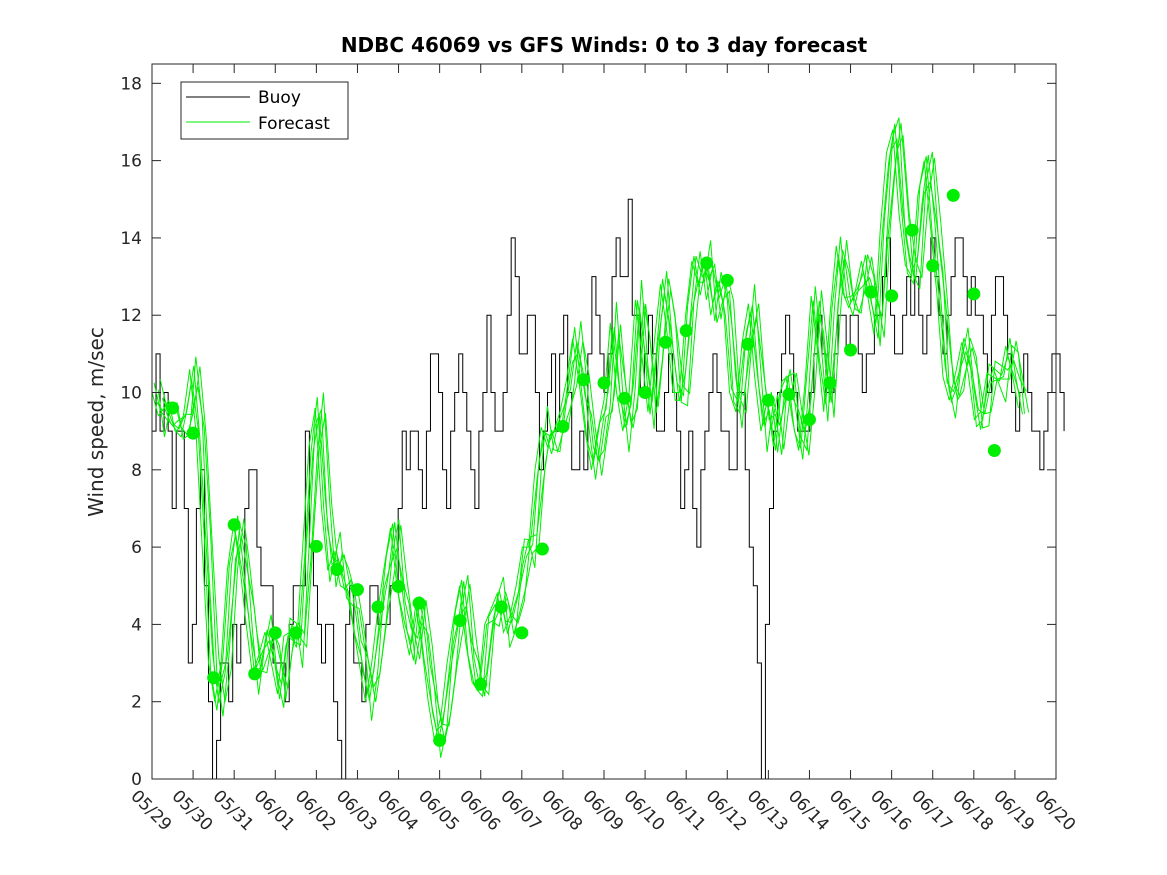  What do you see at coordinates (136, 780) in the screenshot?
I see `y-tick-label: 0` at bounding box center [136, 780].